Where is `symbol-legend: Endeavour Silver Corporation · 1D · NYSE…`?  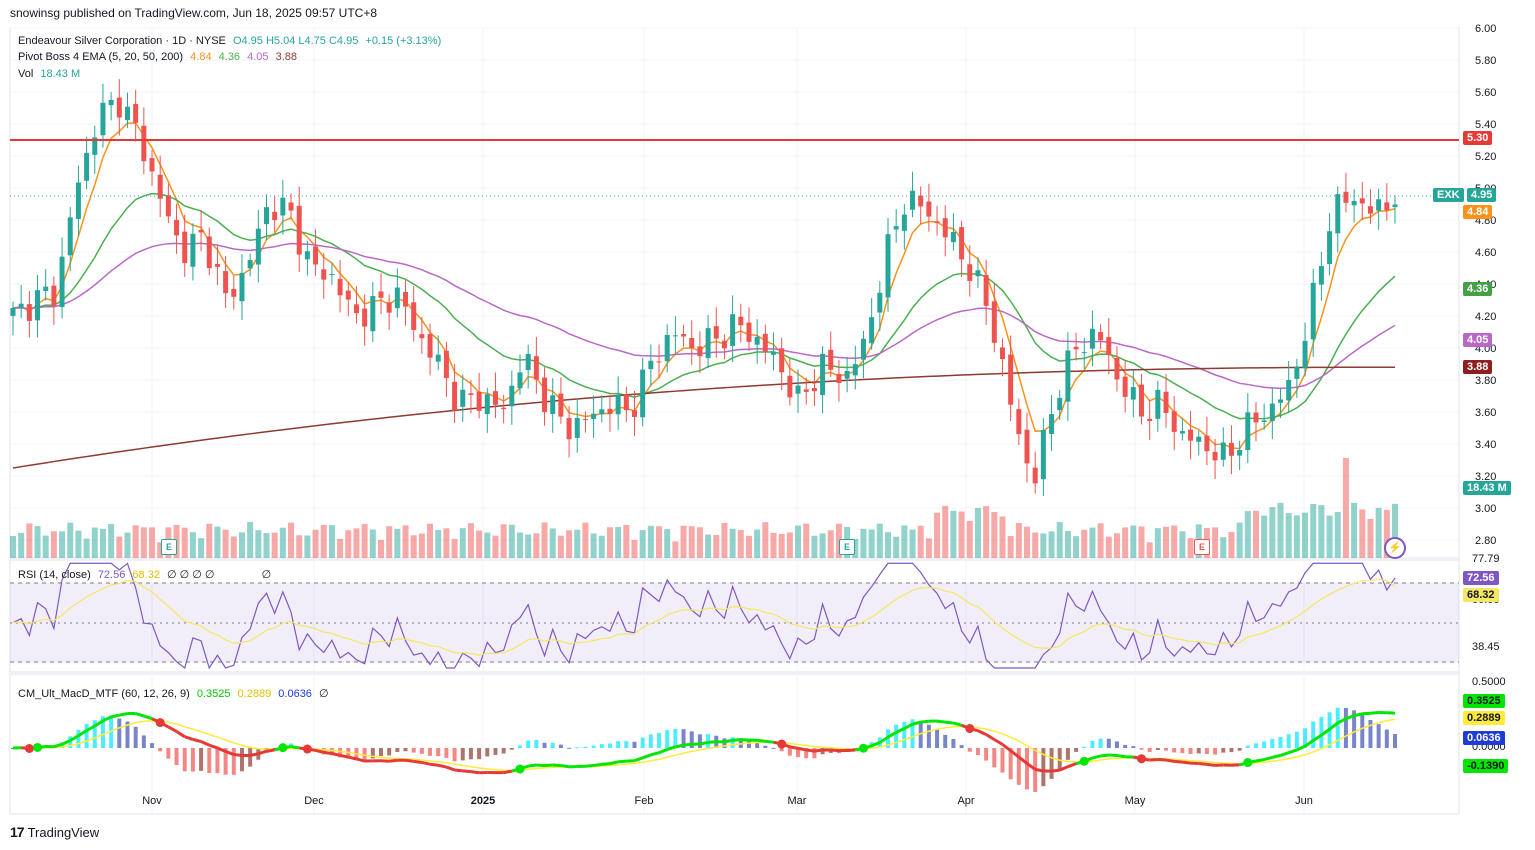
symbol-legend: Endeavour Silver Corporation · 1D · NYSE… is located at coordinates (231, 41).